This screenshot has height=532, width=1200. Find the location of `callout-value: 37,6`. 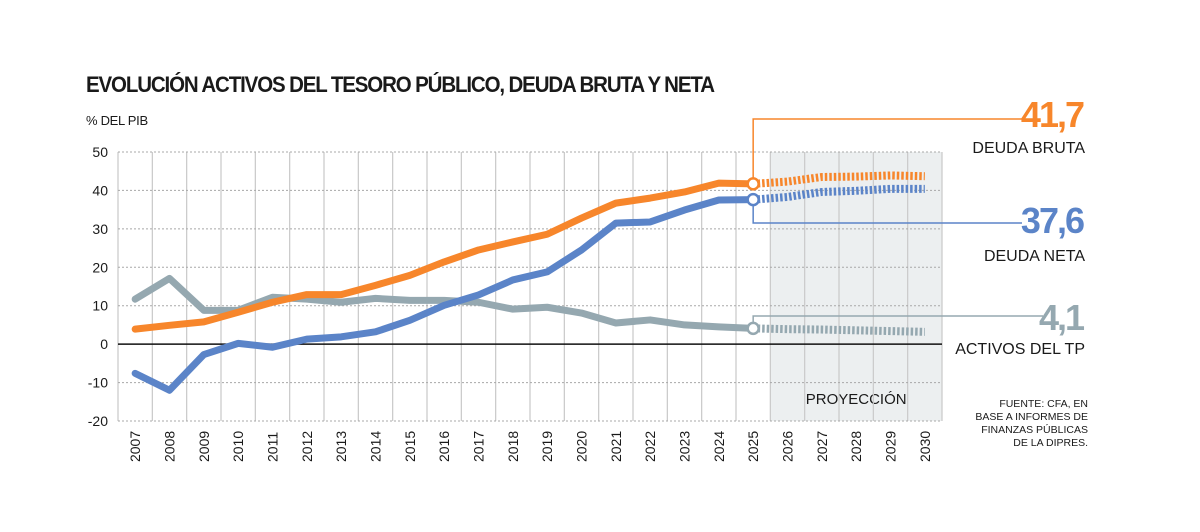

callout-value: 37,6 is located at coordinates (1052, 220).